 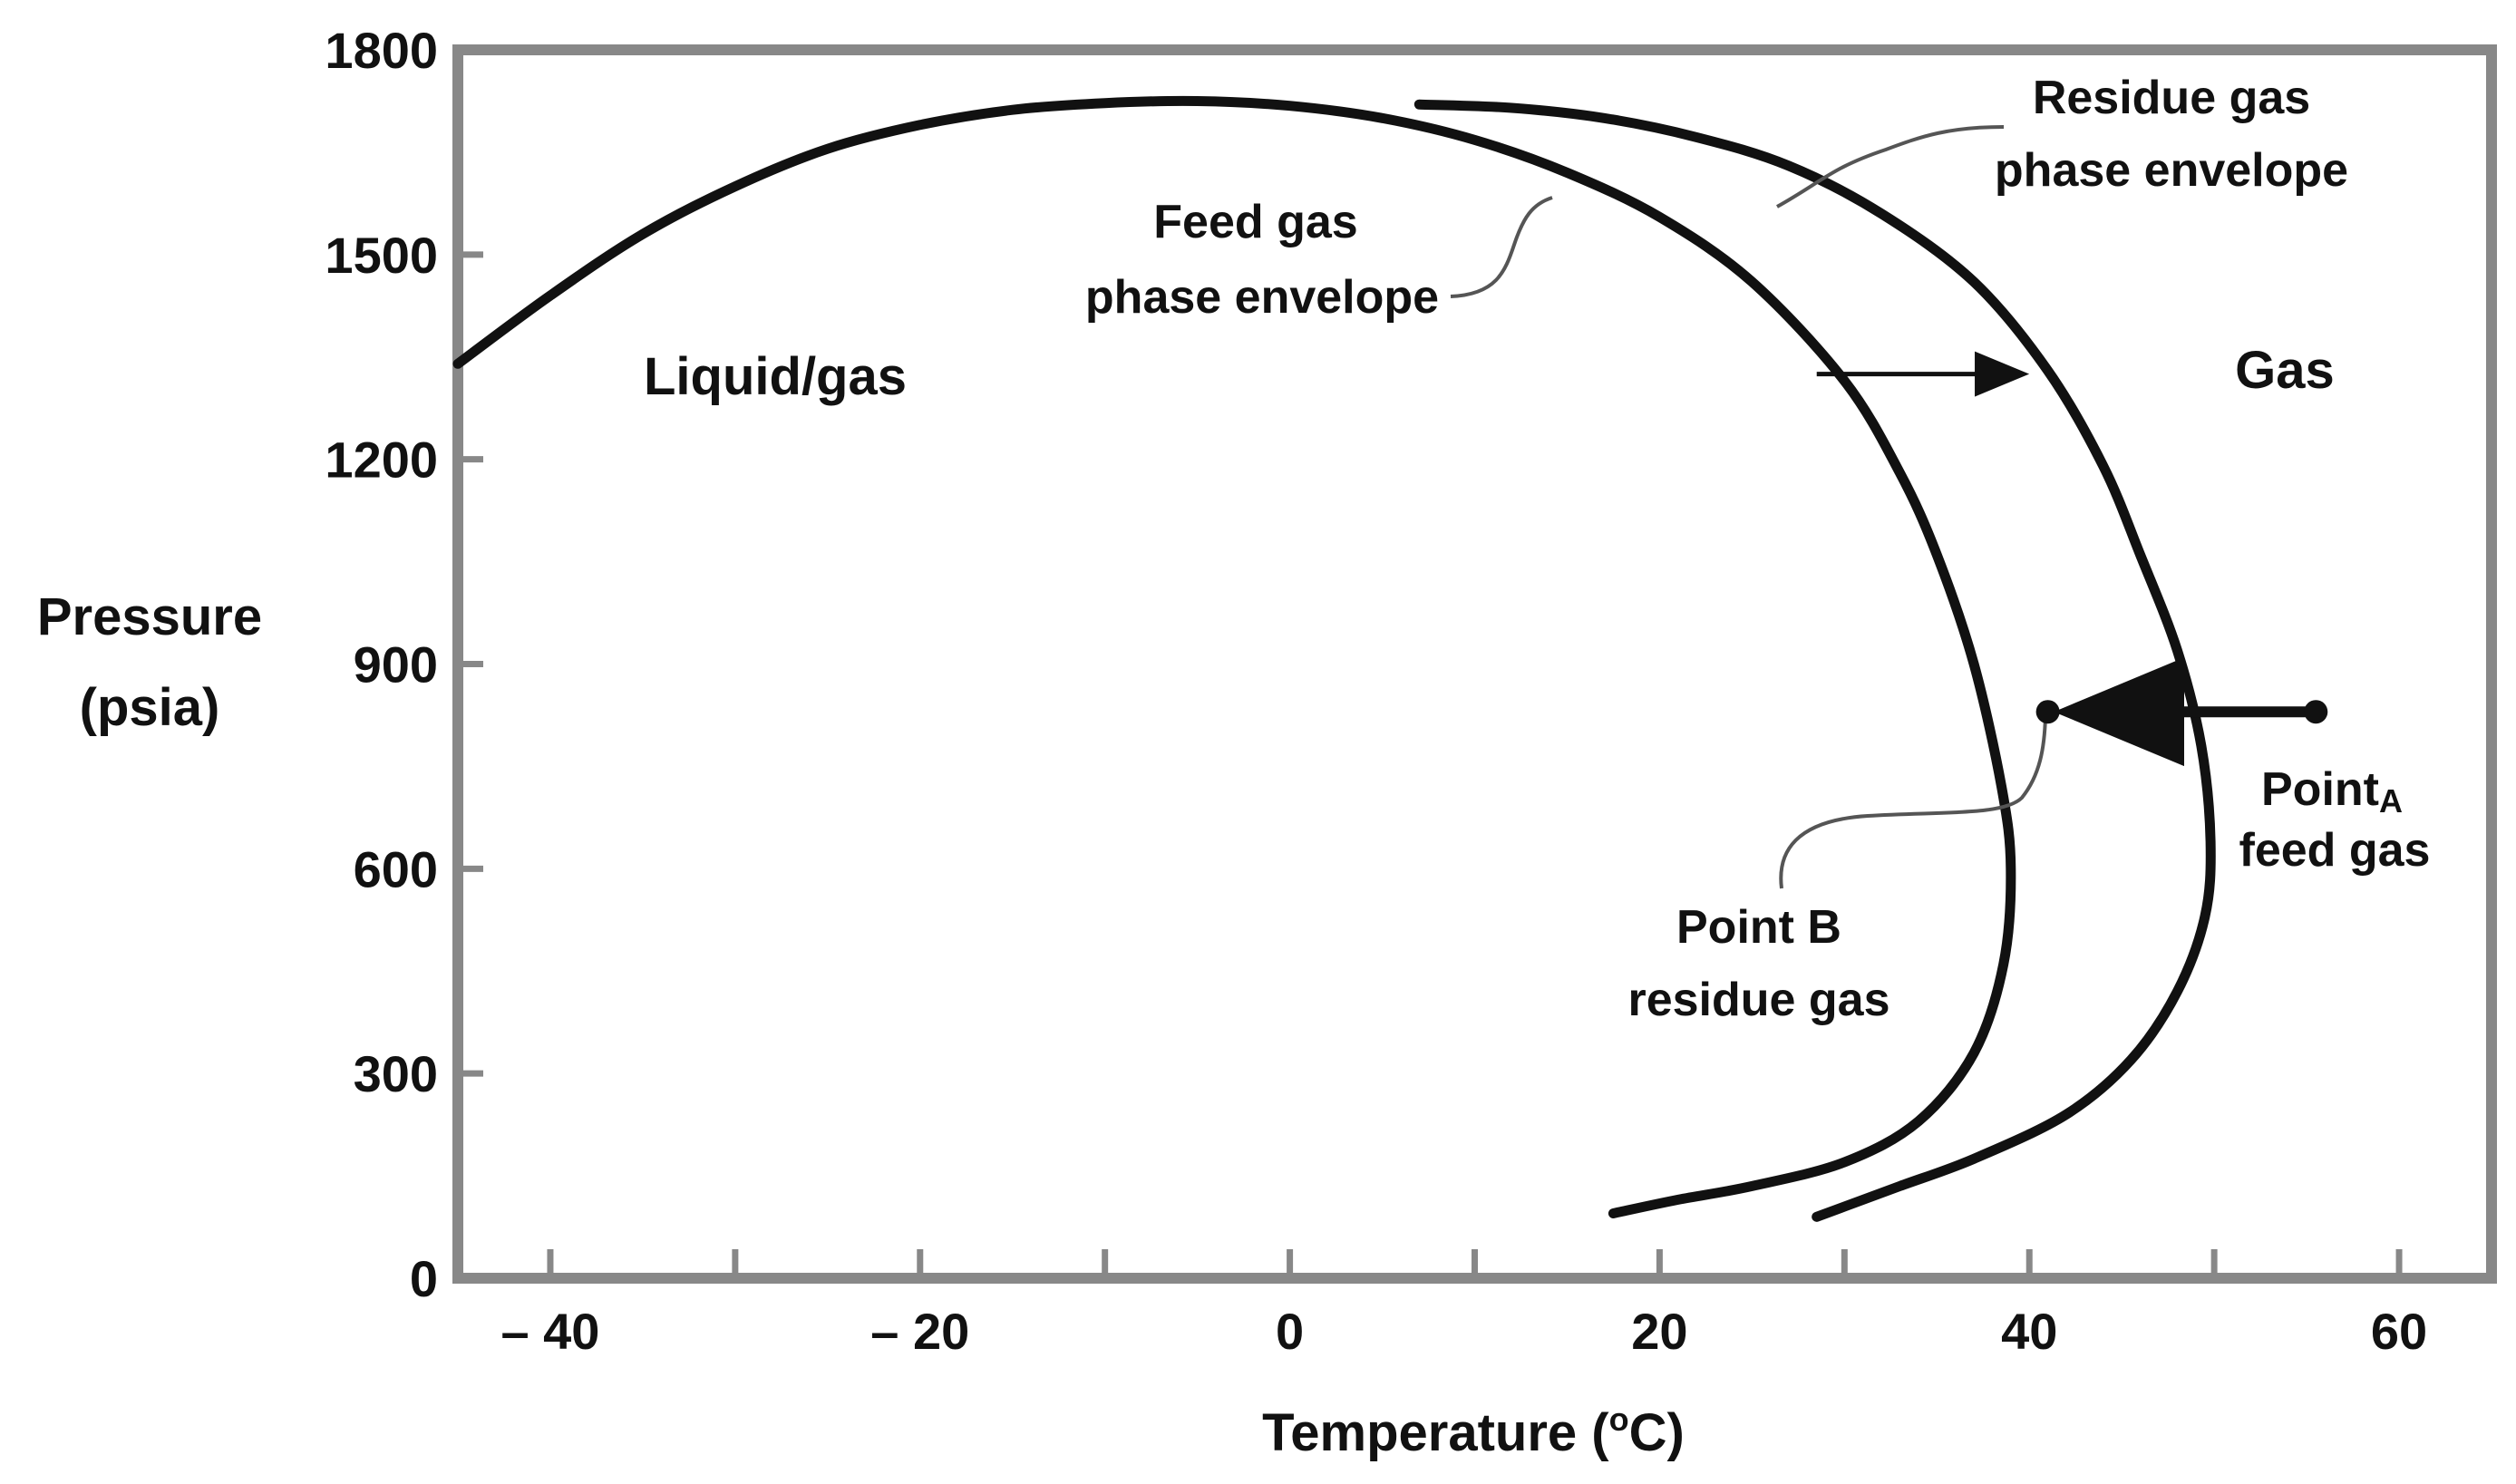 I want to click on y-tick-label-1: 300, so click(x=396, y=1073).